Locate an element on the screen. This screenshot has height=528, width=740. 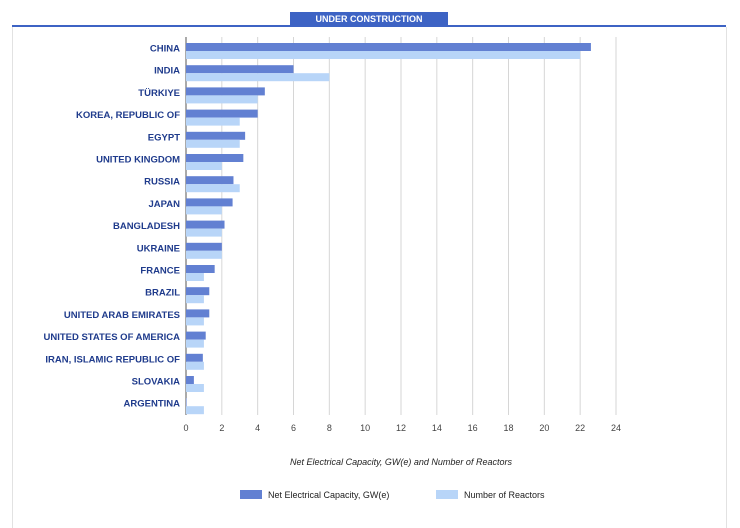
category-label: UNITED KINGDOM is located at coordinates (138, 160).